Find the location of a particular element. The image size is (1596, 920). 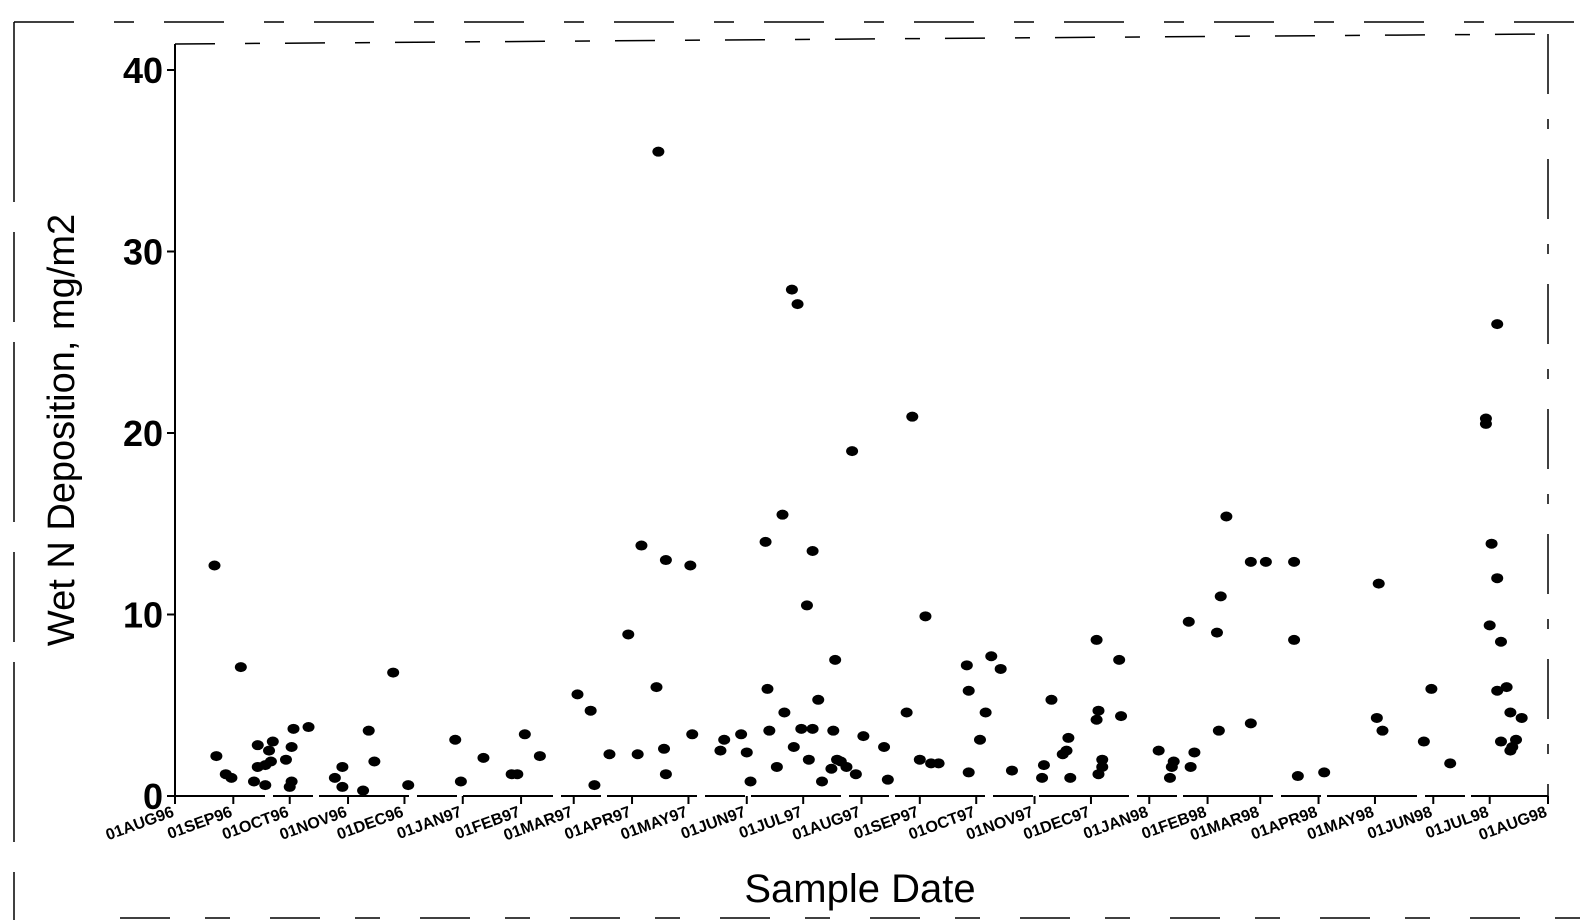

y-tick-label: 20 is located at coordinates (143, 433).